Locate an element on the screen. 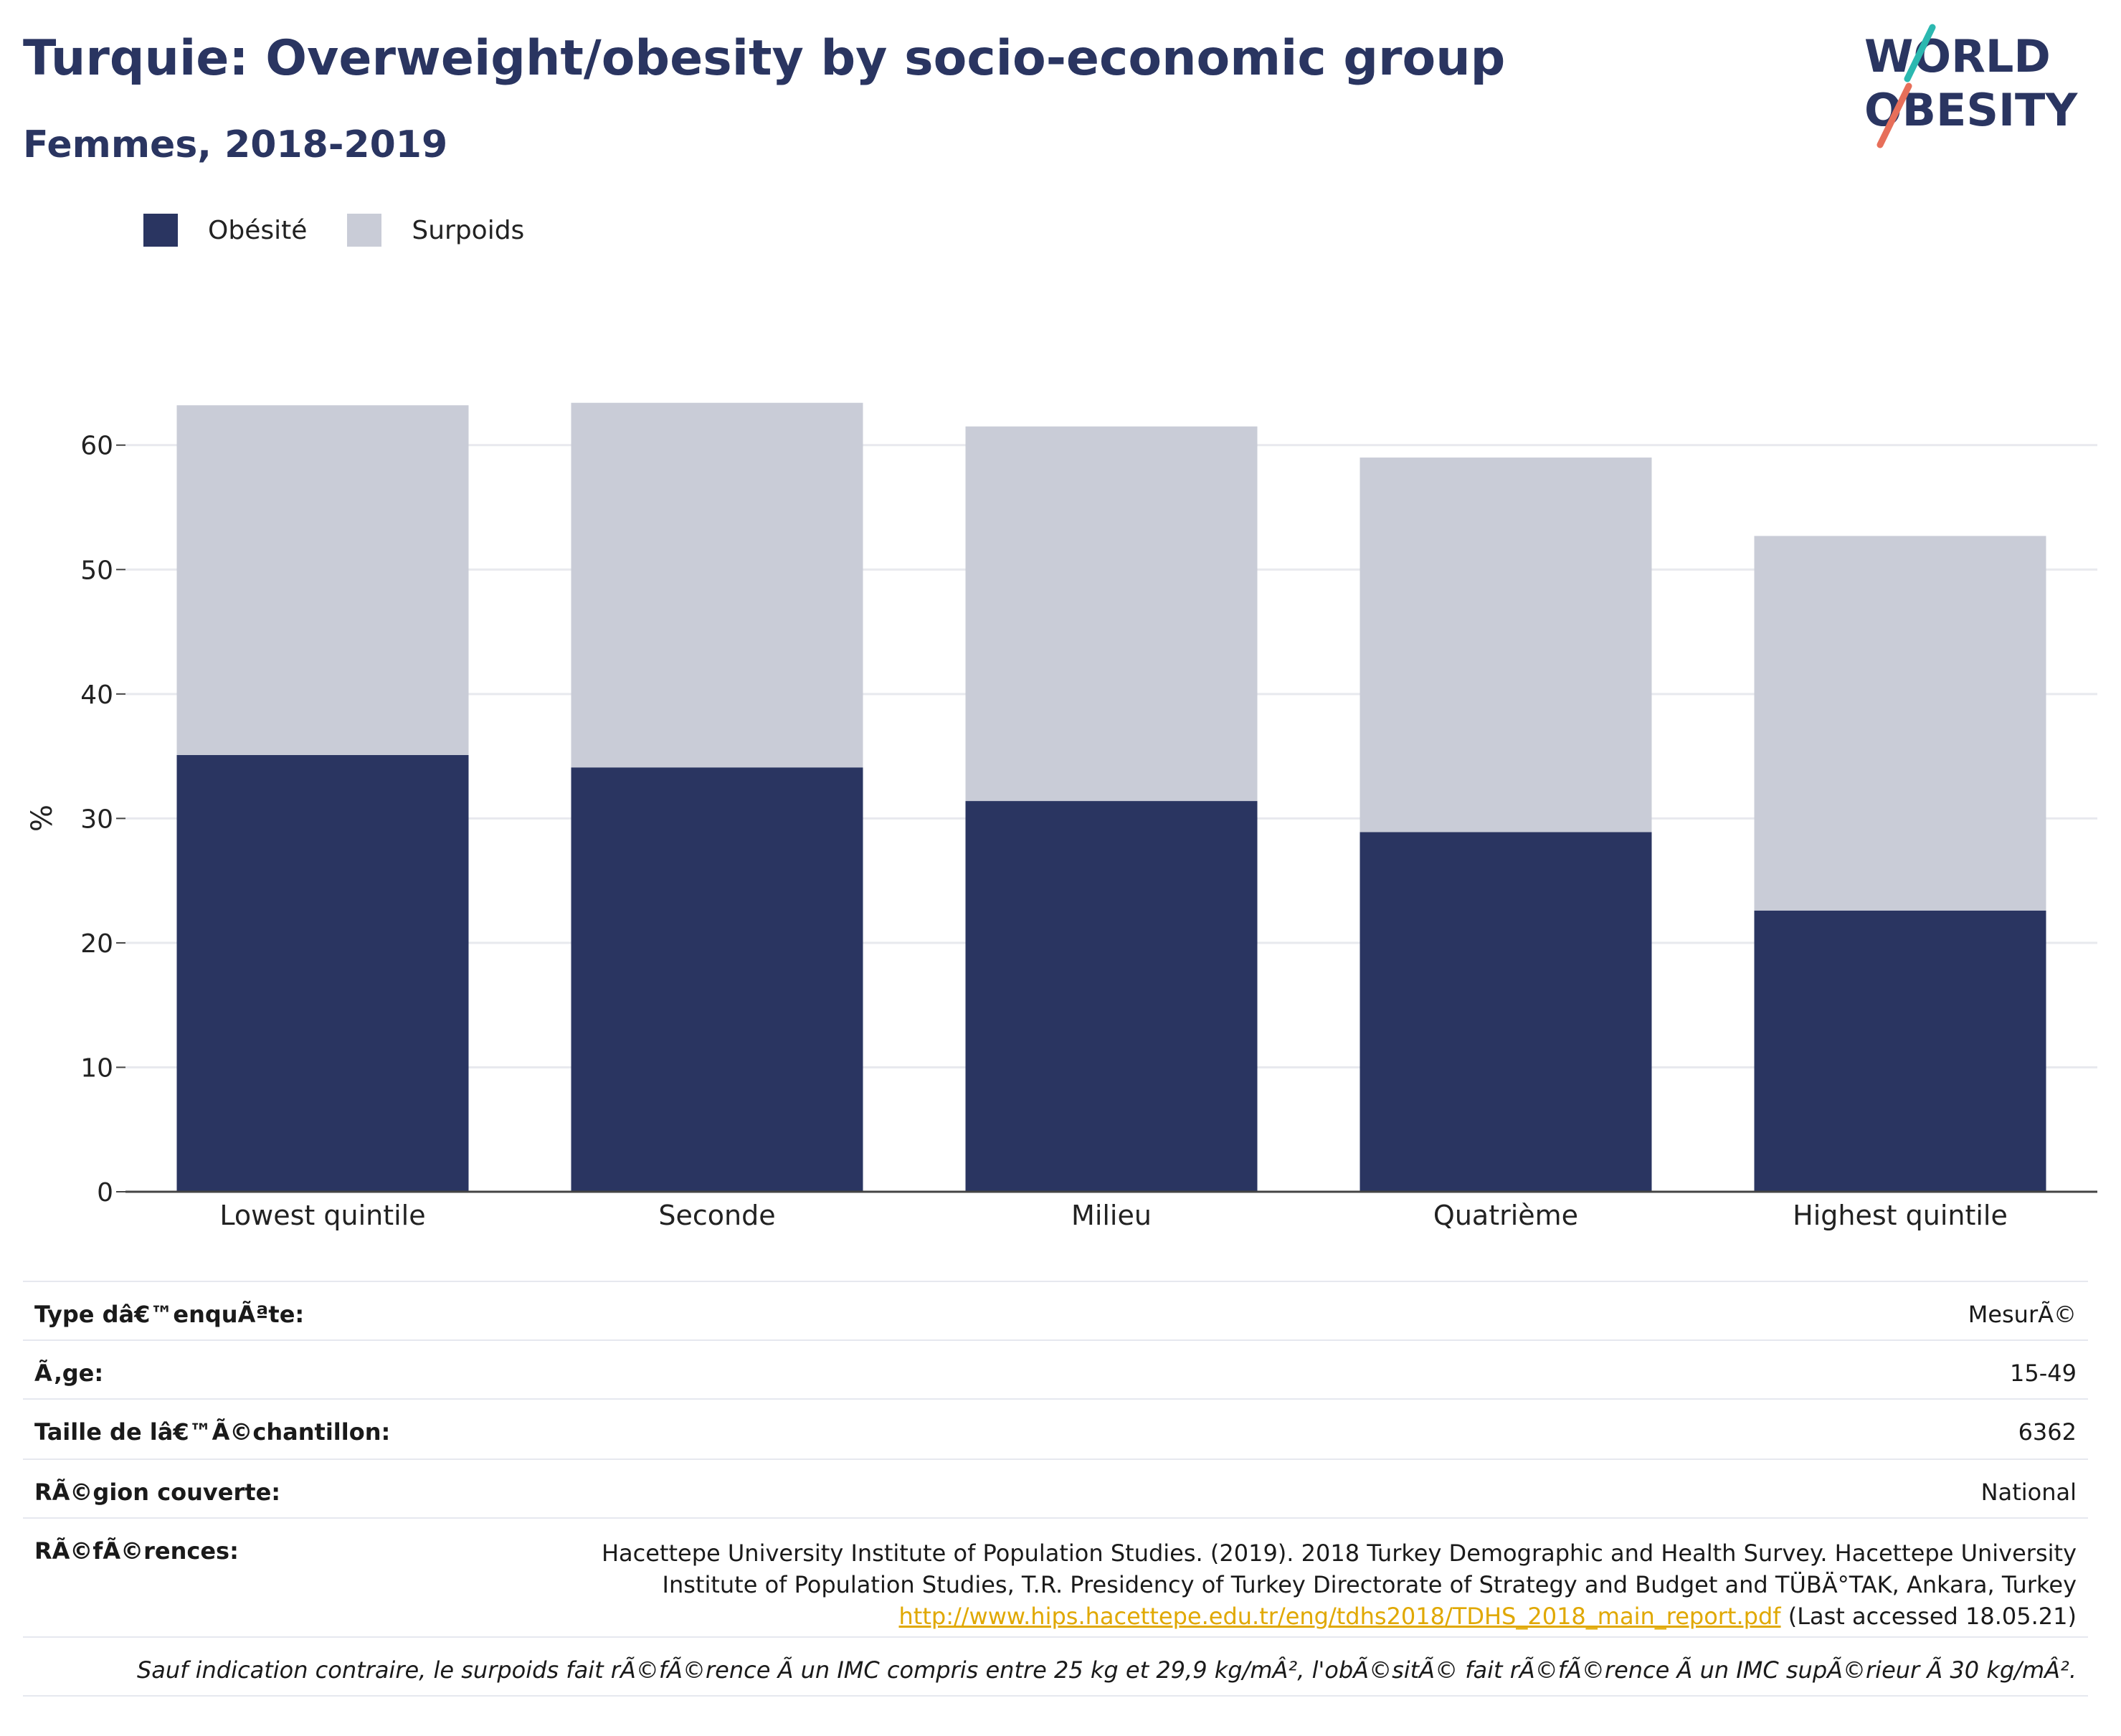 The image size is (2121, 1736). meta-key-region: RÃ©gion couverte: is located at coordinates (157, 1492).